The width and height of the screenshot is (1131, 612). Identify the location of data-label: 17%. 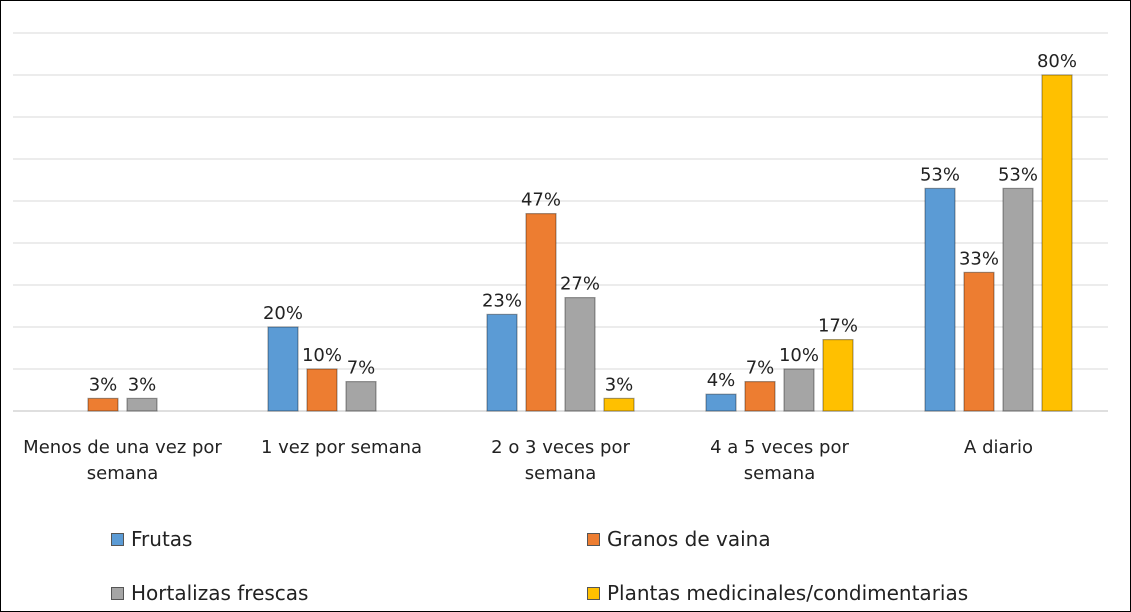
(838, 326).